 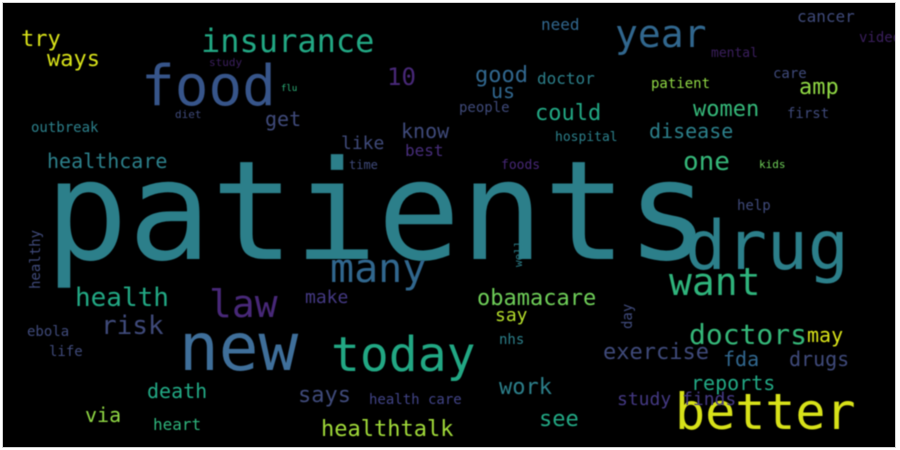 I want to click on word-many: many, so click(x=378, y=269).